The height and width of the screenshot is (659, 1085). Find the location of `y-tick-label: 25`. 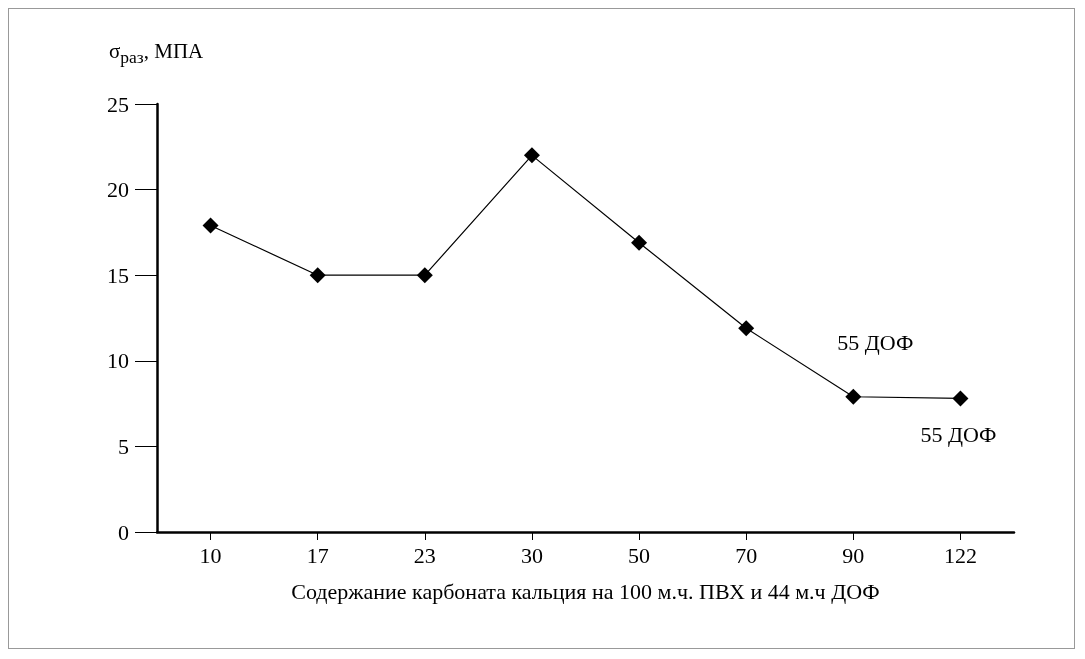

y-tick-label: 25 is located at coordinates (118, 104).